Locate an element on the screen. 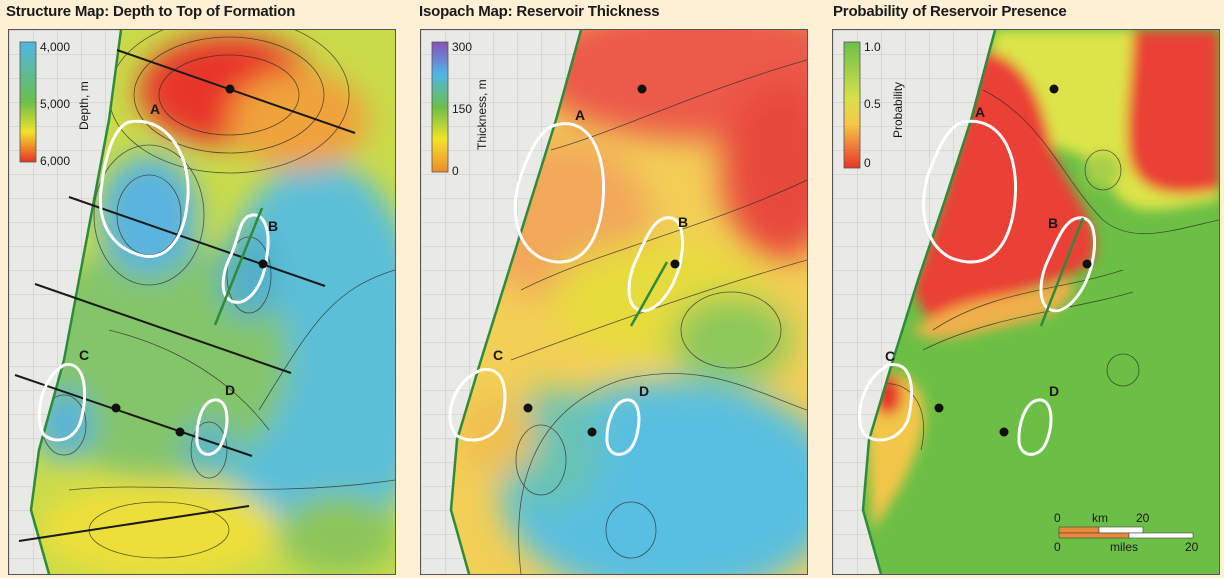 The height and width of the screenshot is (578, 1224). thickness-color-bar is located at coordinates (440, 107).